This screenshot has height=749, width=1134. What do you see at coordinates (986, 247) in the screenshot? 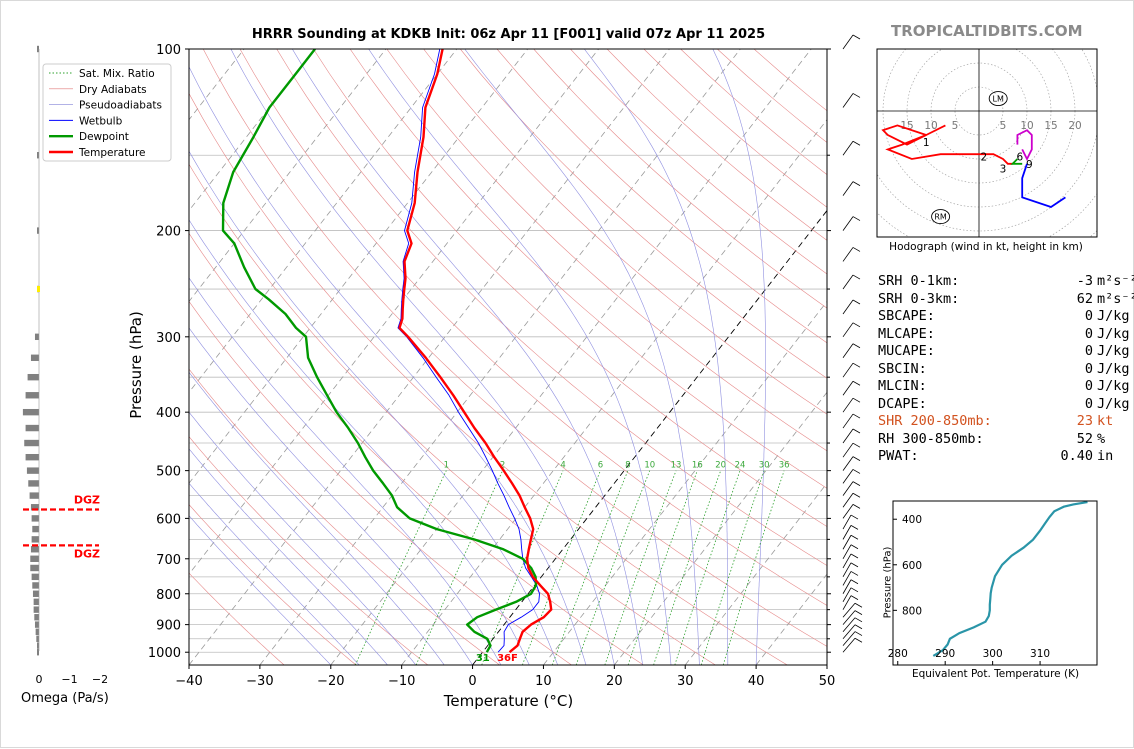
I see `hodograph-caption: Hodograph (wind in kt, height in km)` at bounding box center [986, 247].